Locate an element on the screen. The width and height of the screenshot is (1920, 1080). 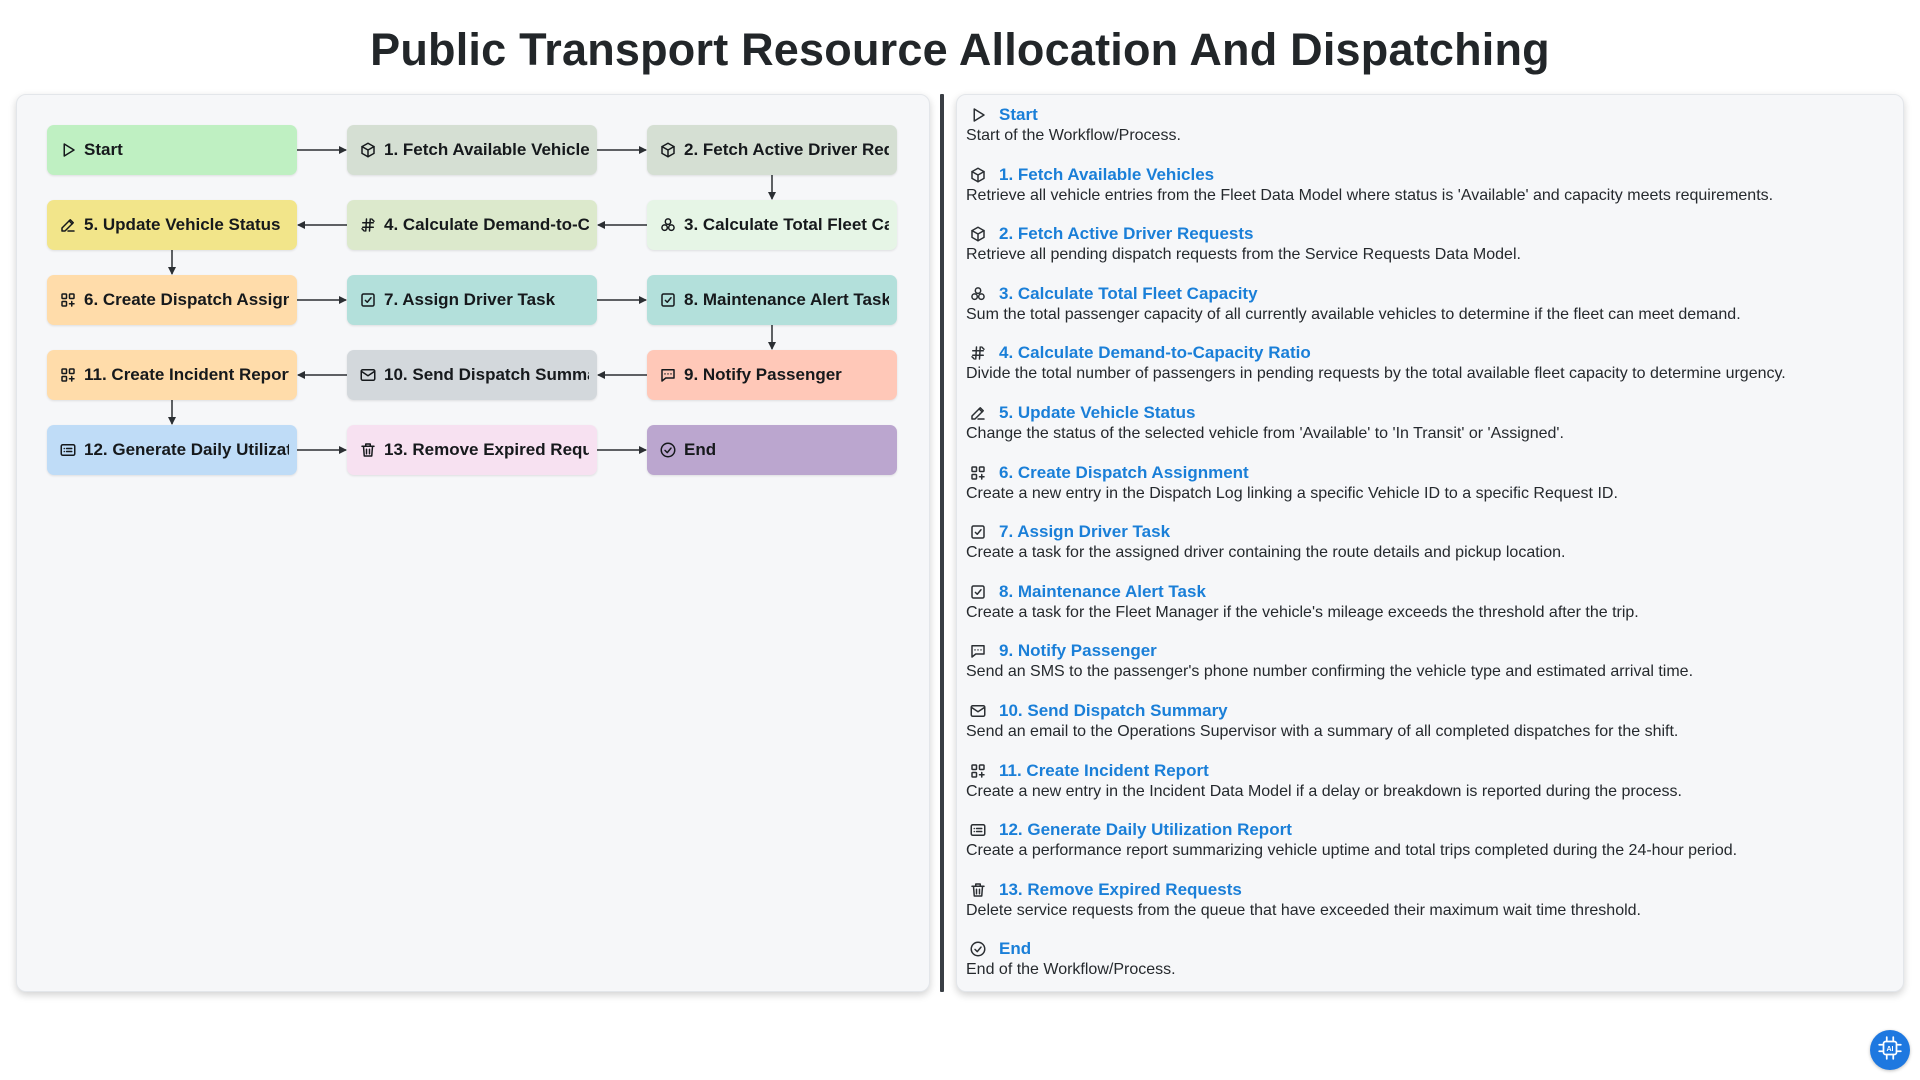
node-fetch-active-driver-requests: 2. Fetch Active Driver Requests is located at coordinates (772, 150).